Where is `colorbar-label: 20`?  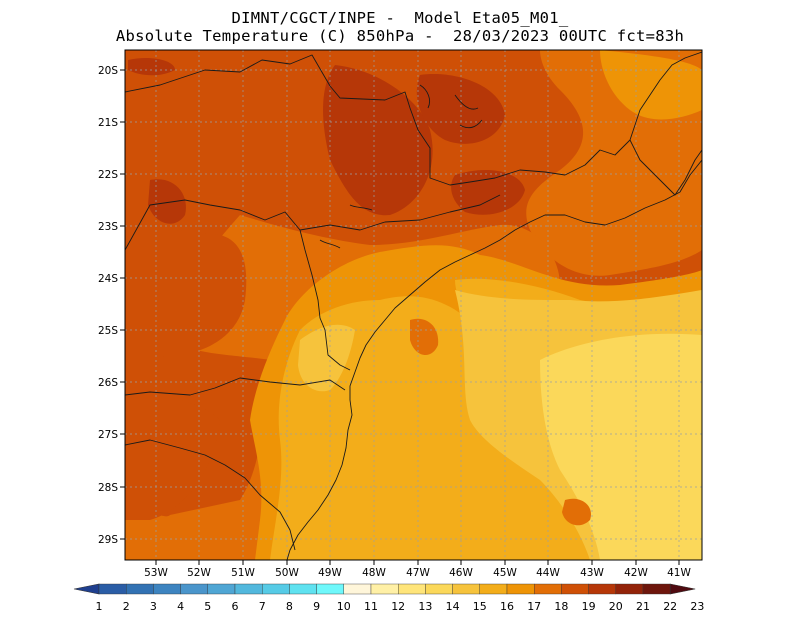
colorbar-label: 20 is located at coordinates (616, 606).